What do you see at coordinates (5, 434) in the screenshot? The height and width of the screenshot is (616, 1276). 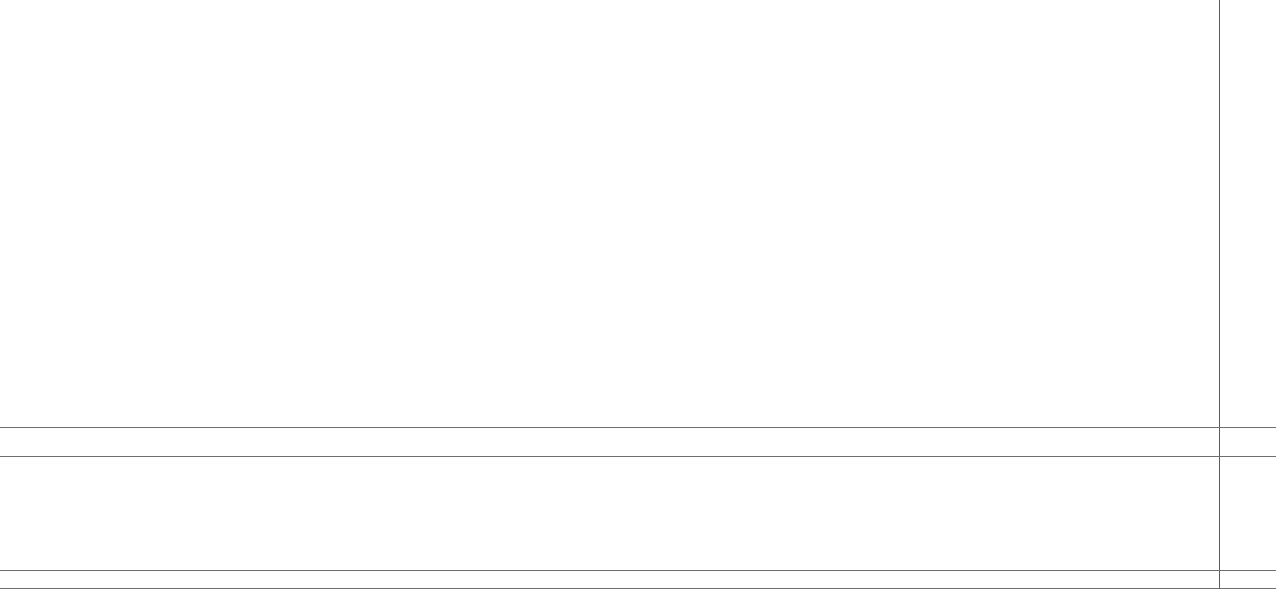 I see `atr-indicator-label` at bounding box center [5, 434].